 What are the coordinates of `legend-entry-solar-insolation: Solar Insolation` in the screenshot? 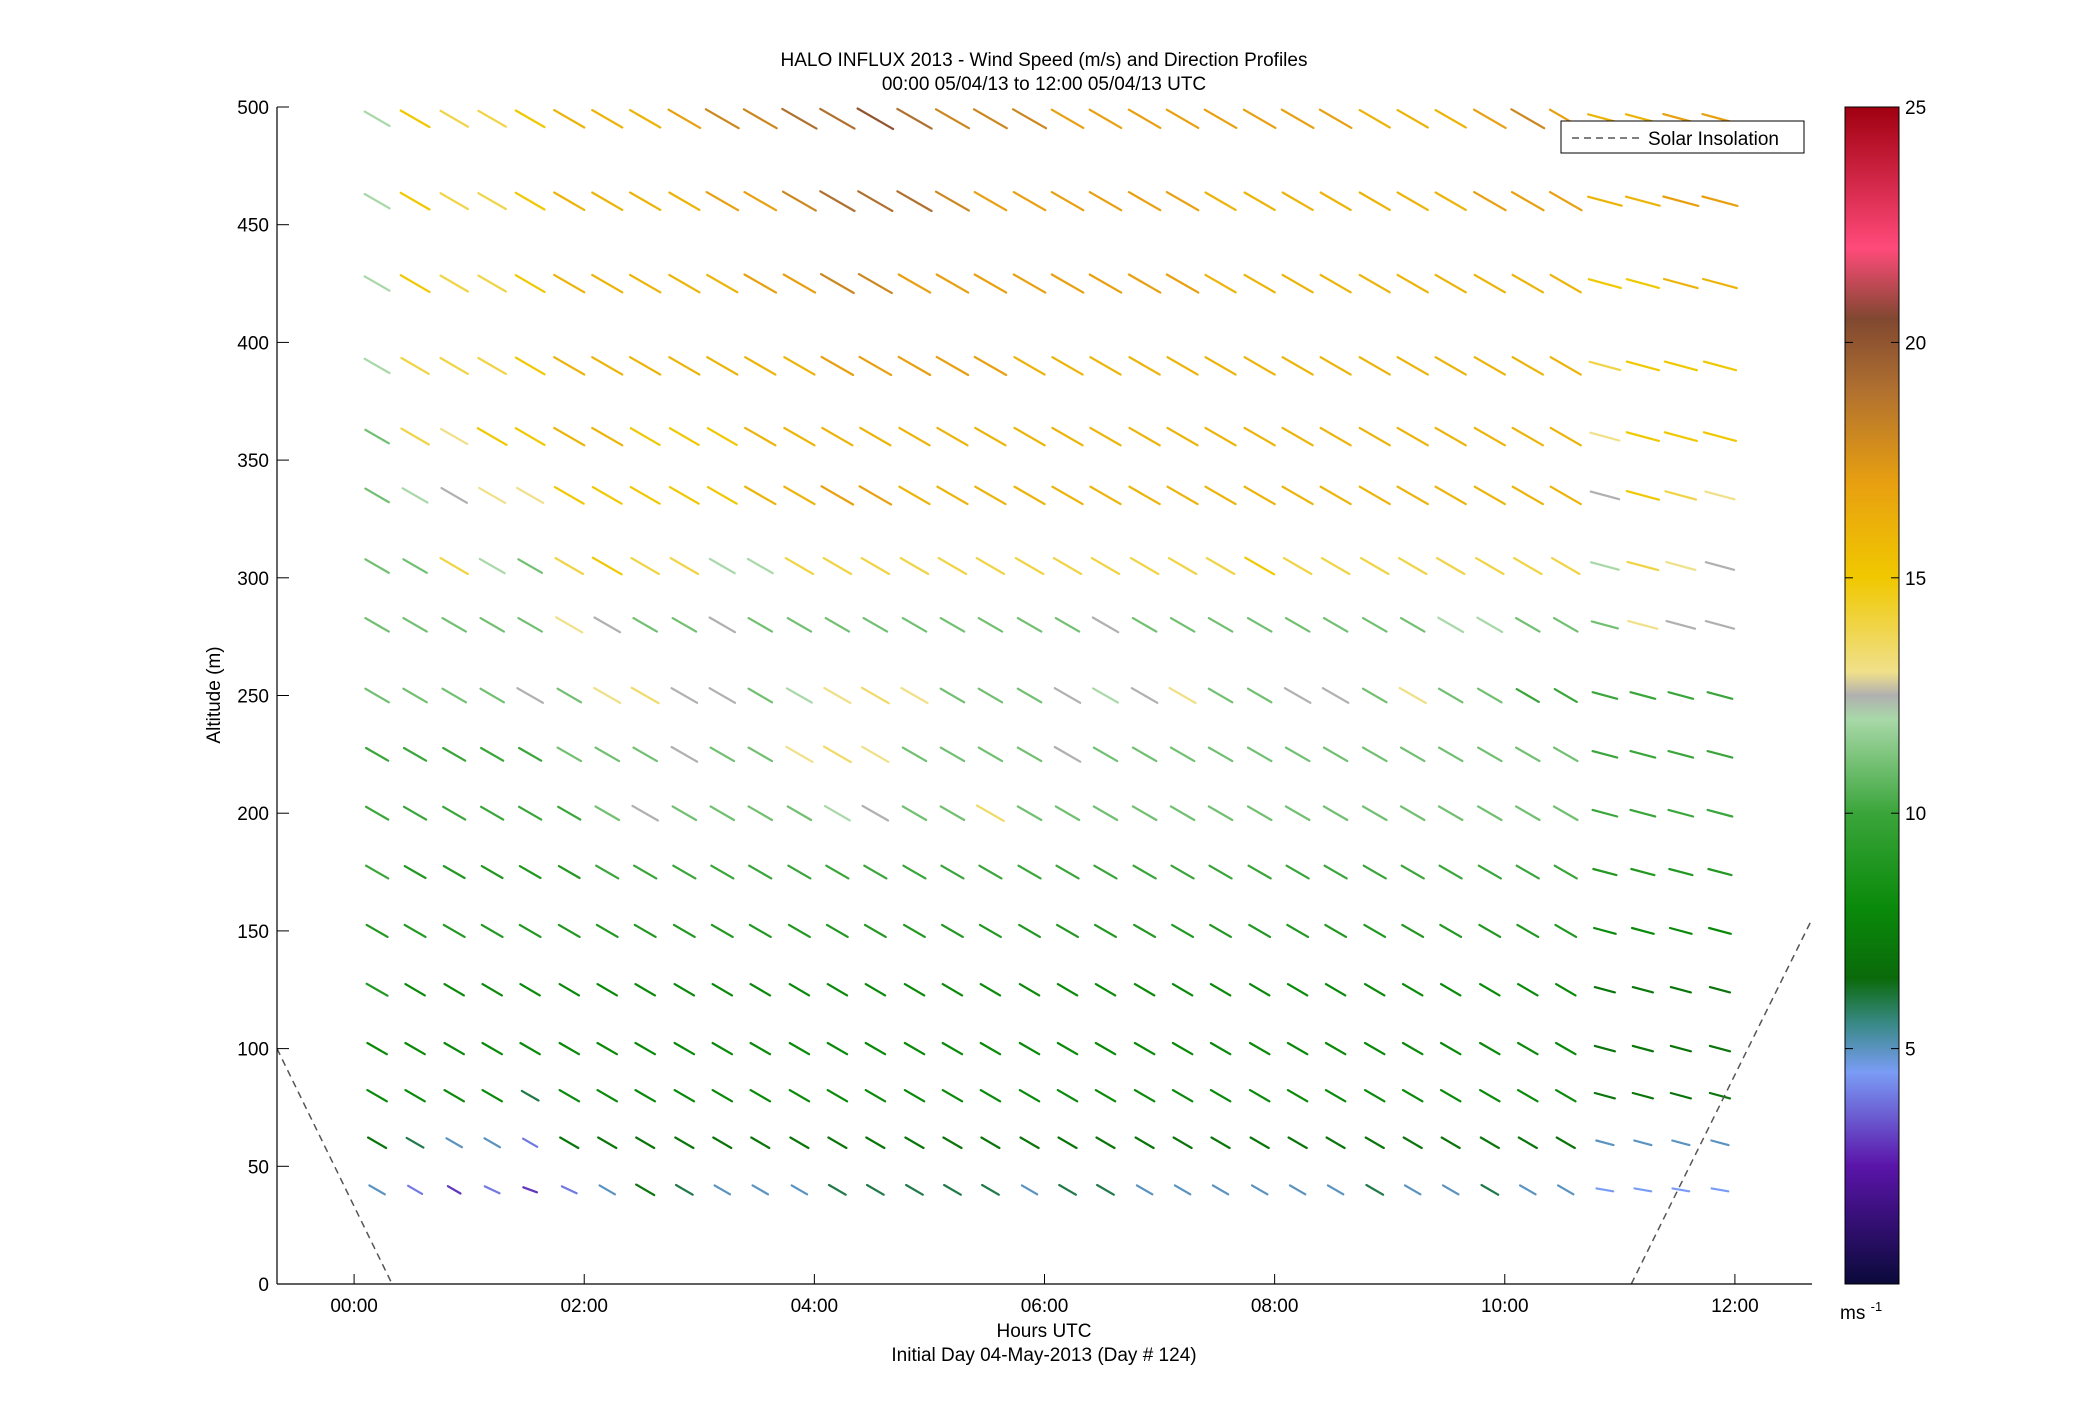 It's located at (1713, 139).